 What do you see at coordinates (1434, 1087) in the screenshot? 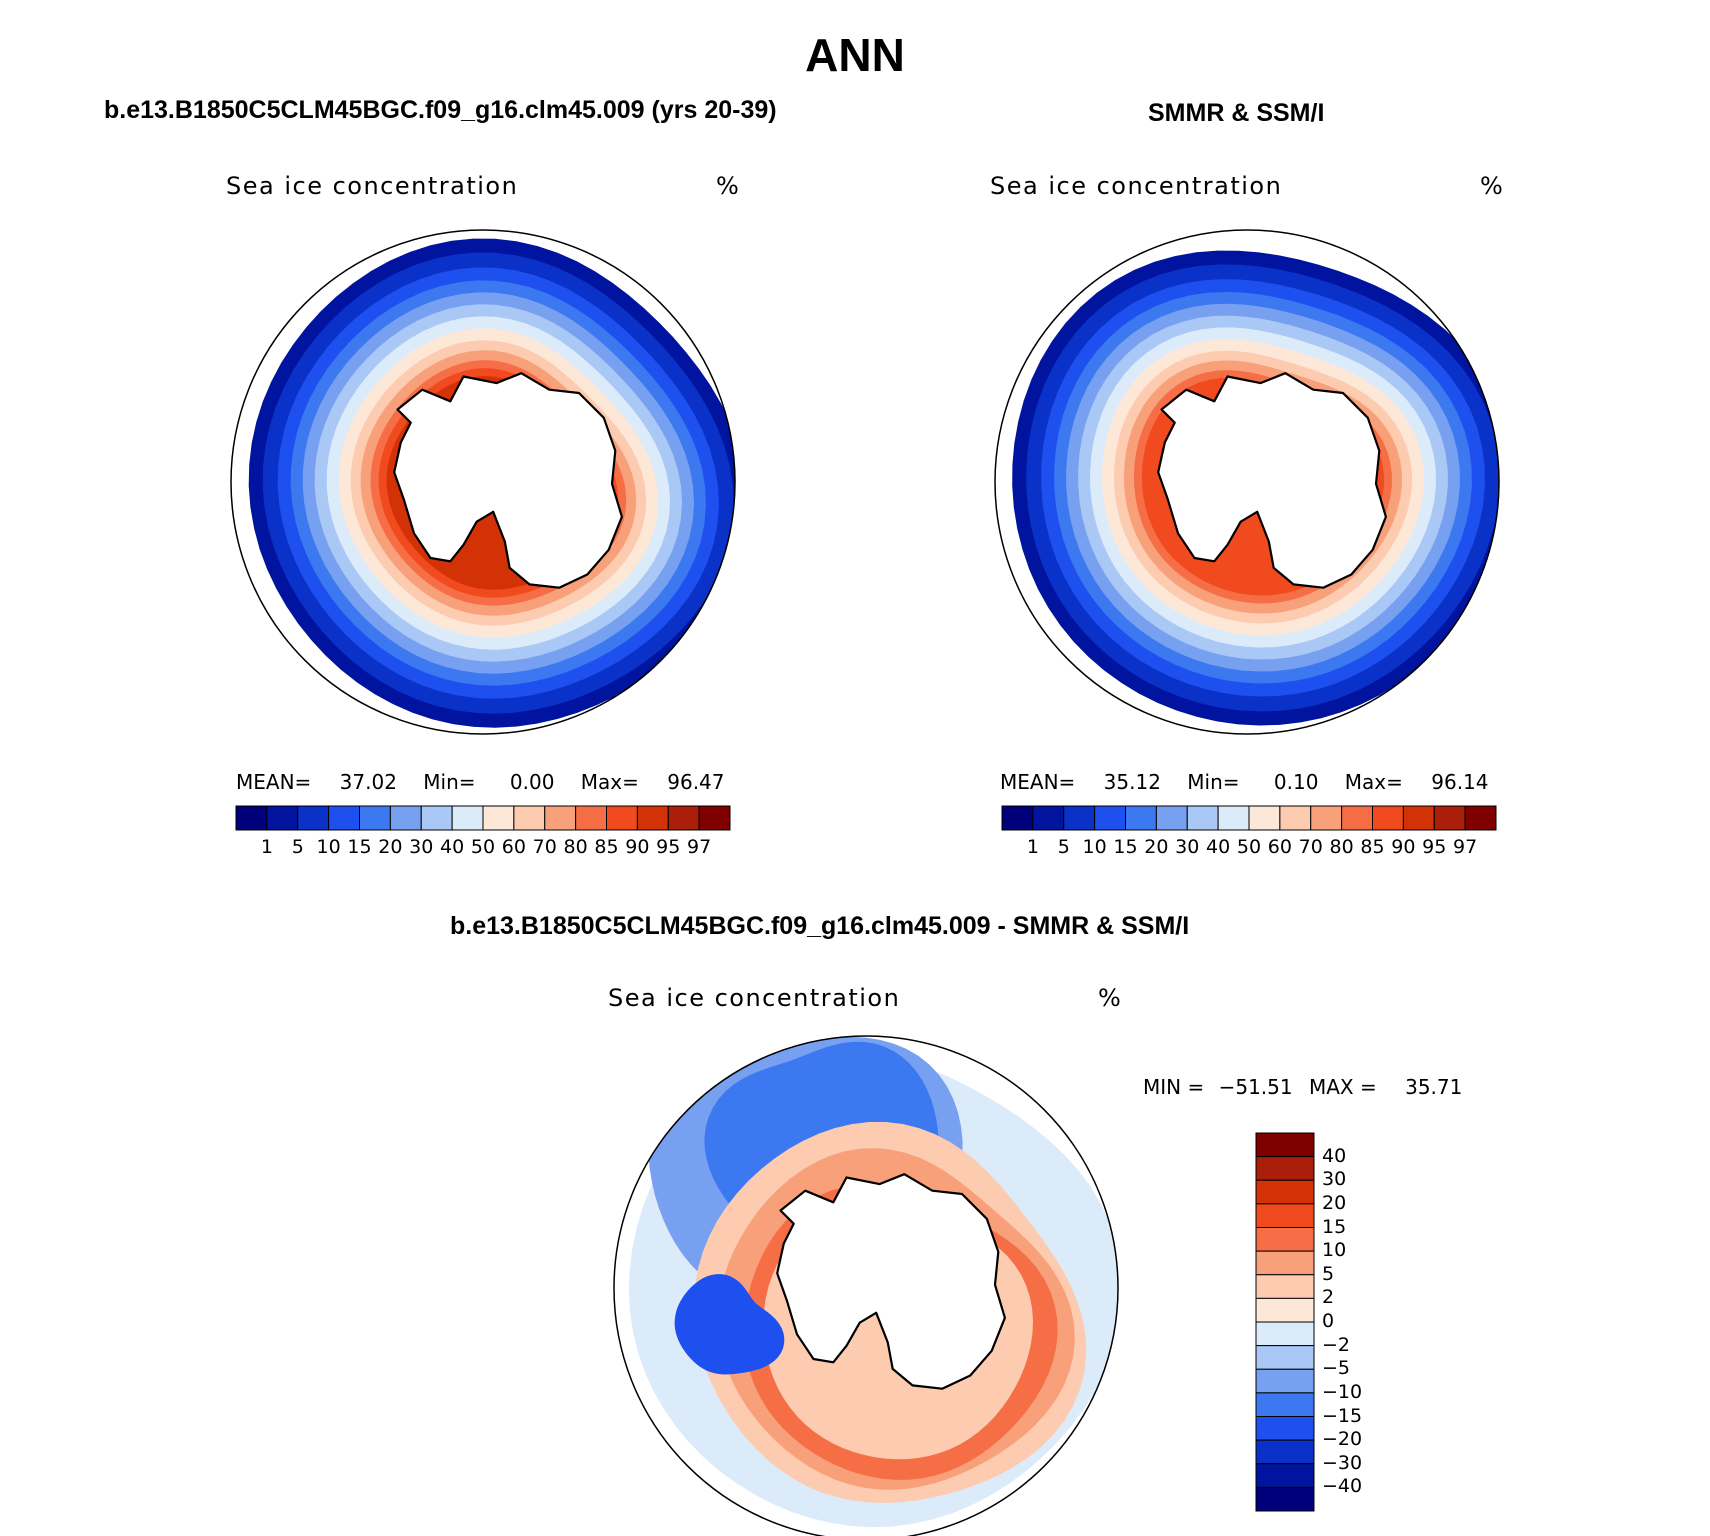
I see `diff-max-value: 35.71` at bounding box center [1434, 1087].